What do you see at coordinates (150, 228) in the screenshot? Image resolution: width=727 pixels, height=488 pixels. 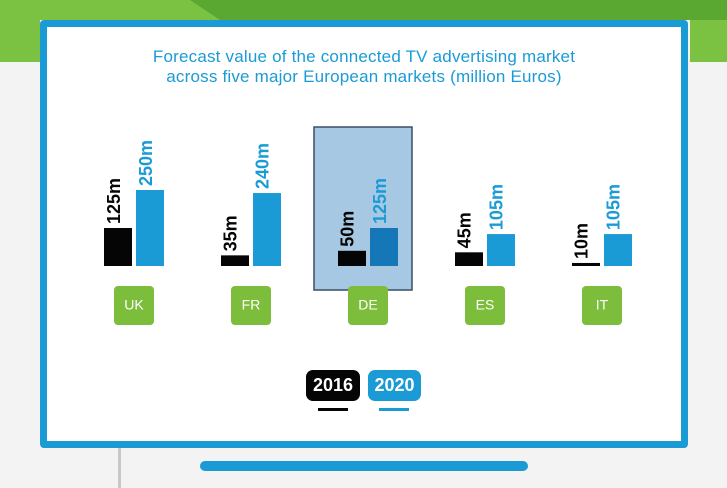 I see `bar-2020-uk` at bounding box center [150, 228].